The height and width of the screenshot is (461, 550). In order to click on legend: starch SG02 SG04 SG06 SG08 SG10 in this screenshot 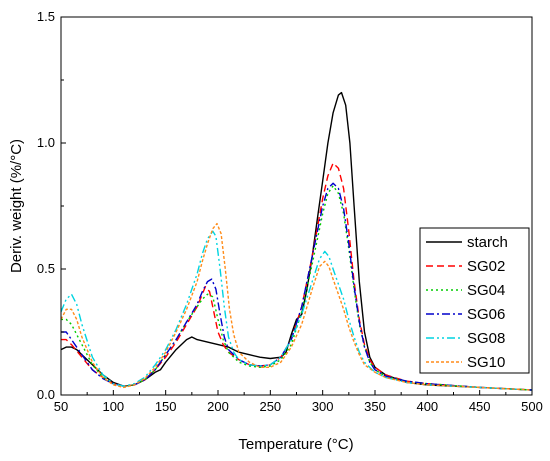, I will do `click(474, 300)`.